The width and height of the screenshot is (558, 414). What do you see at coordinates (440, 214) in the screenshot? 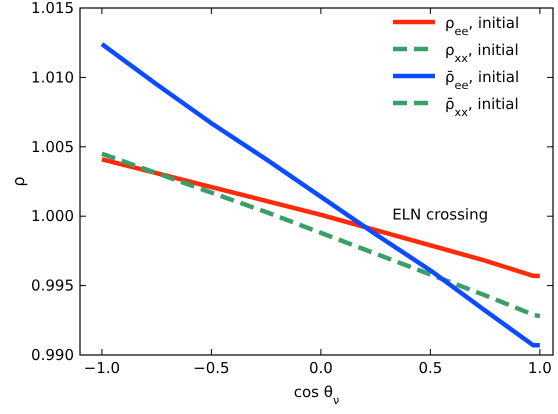
I see `annotation: ELN crossing` at bounding box center [440, 214].